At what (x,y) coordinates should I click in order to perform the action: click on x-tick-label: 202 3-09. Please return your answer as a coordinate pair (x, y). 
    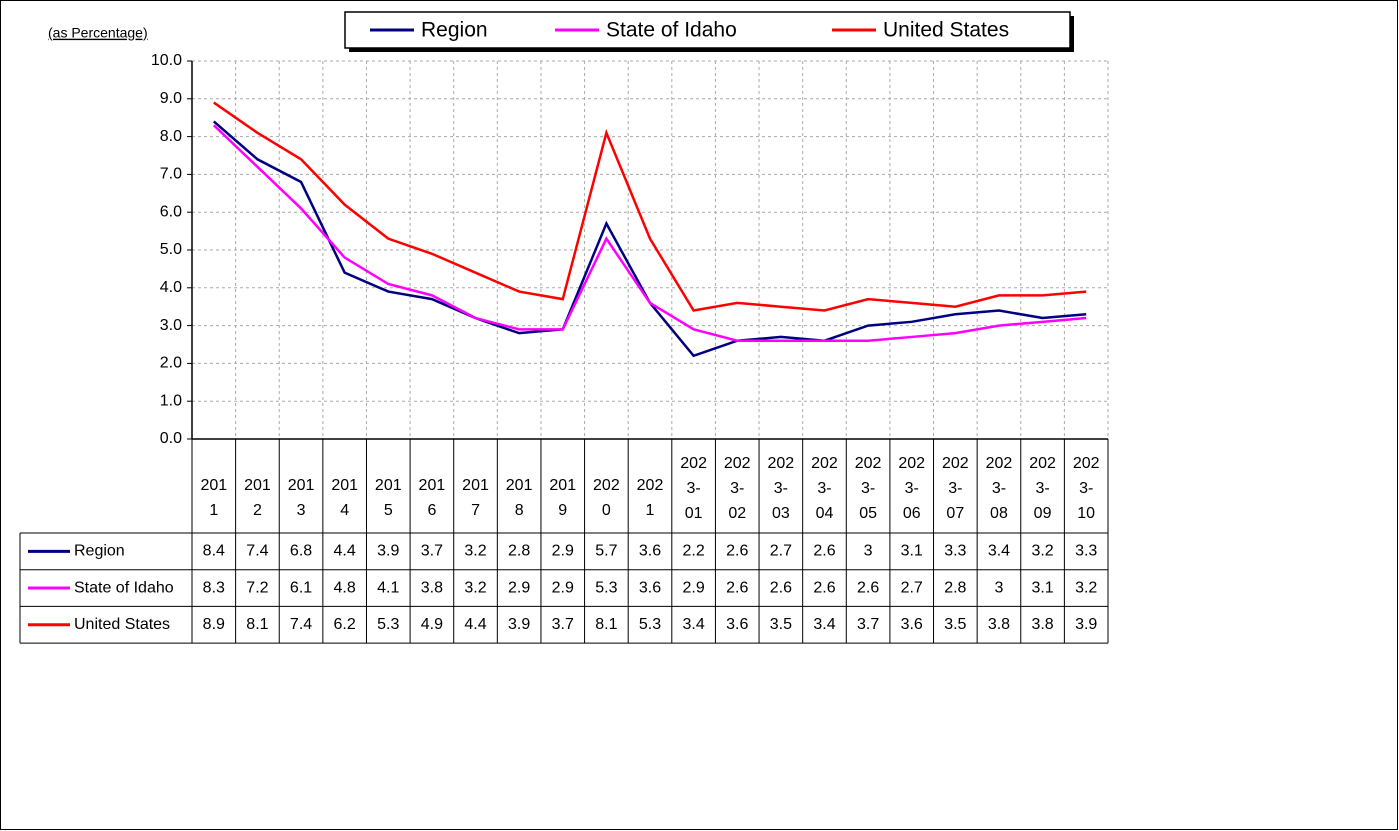
    Looking at the image, I should click on (1042, 488).